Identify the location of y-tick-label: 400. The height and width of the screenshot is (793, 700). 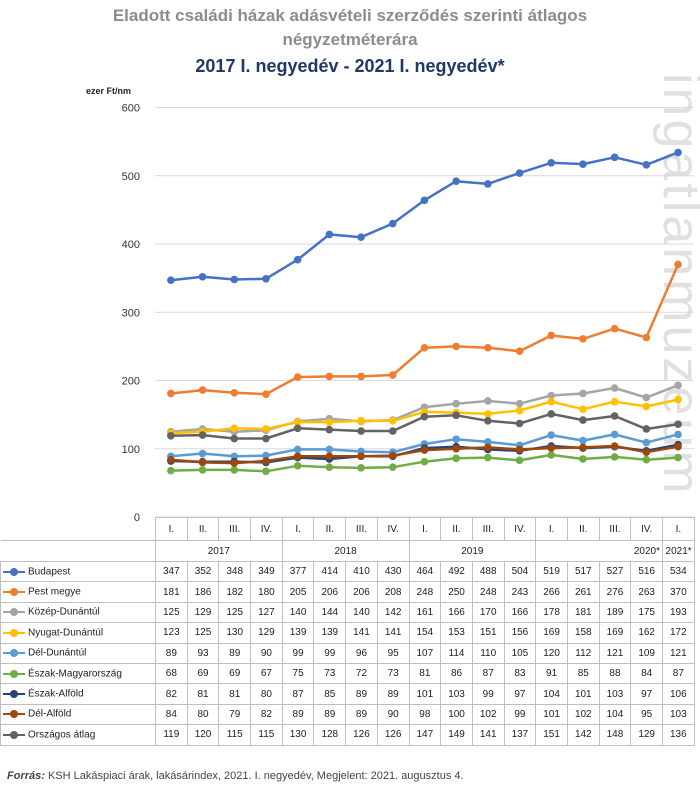
(131, 245).